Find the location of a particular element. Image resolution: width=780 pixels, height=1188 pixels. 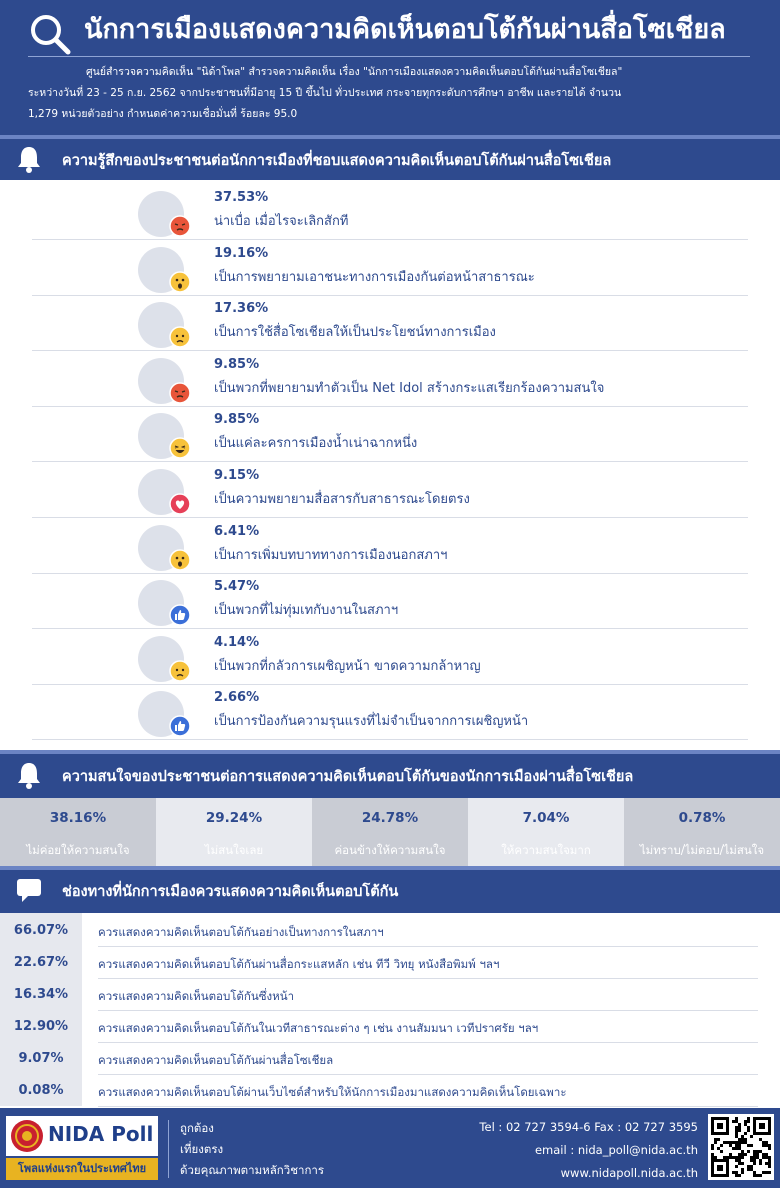

interest-box: 7.04% ให้ความสนใจมาก is located at coordinates (546, 832).